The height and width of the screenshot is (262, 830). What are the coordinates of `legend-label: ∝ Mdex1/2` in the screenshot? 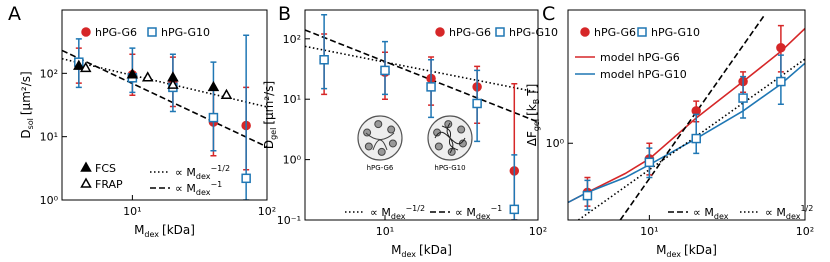 It's located at (789, 212).